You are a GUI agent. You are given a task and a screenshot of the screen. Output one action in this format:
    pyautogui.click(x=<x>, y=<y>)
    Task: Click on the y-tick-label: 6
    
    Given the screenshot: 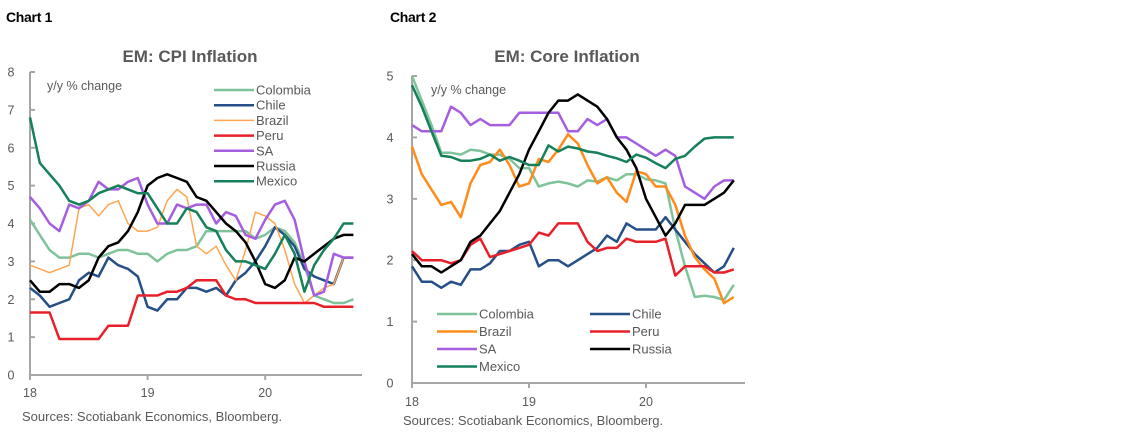 What is the action you would take?
    pyautogui.click(x=11, y=148)
    